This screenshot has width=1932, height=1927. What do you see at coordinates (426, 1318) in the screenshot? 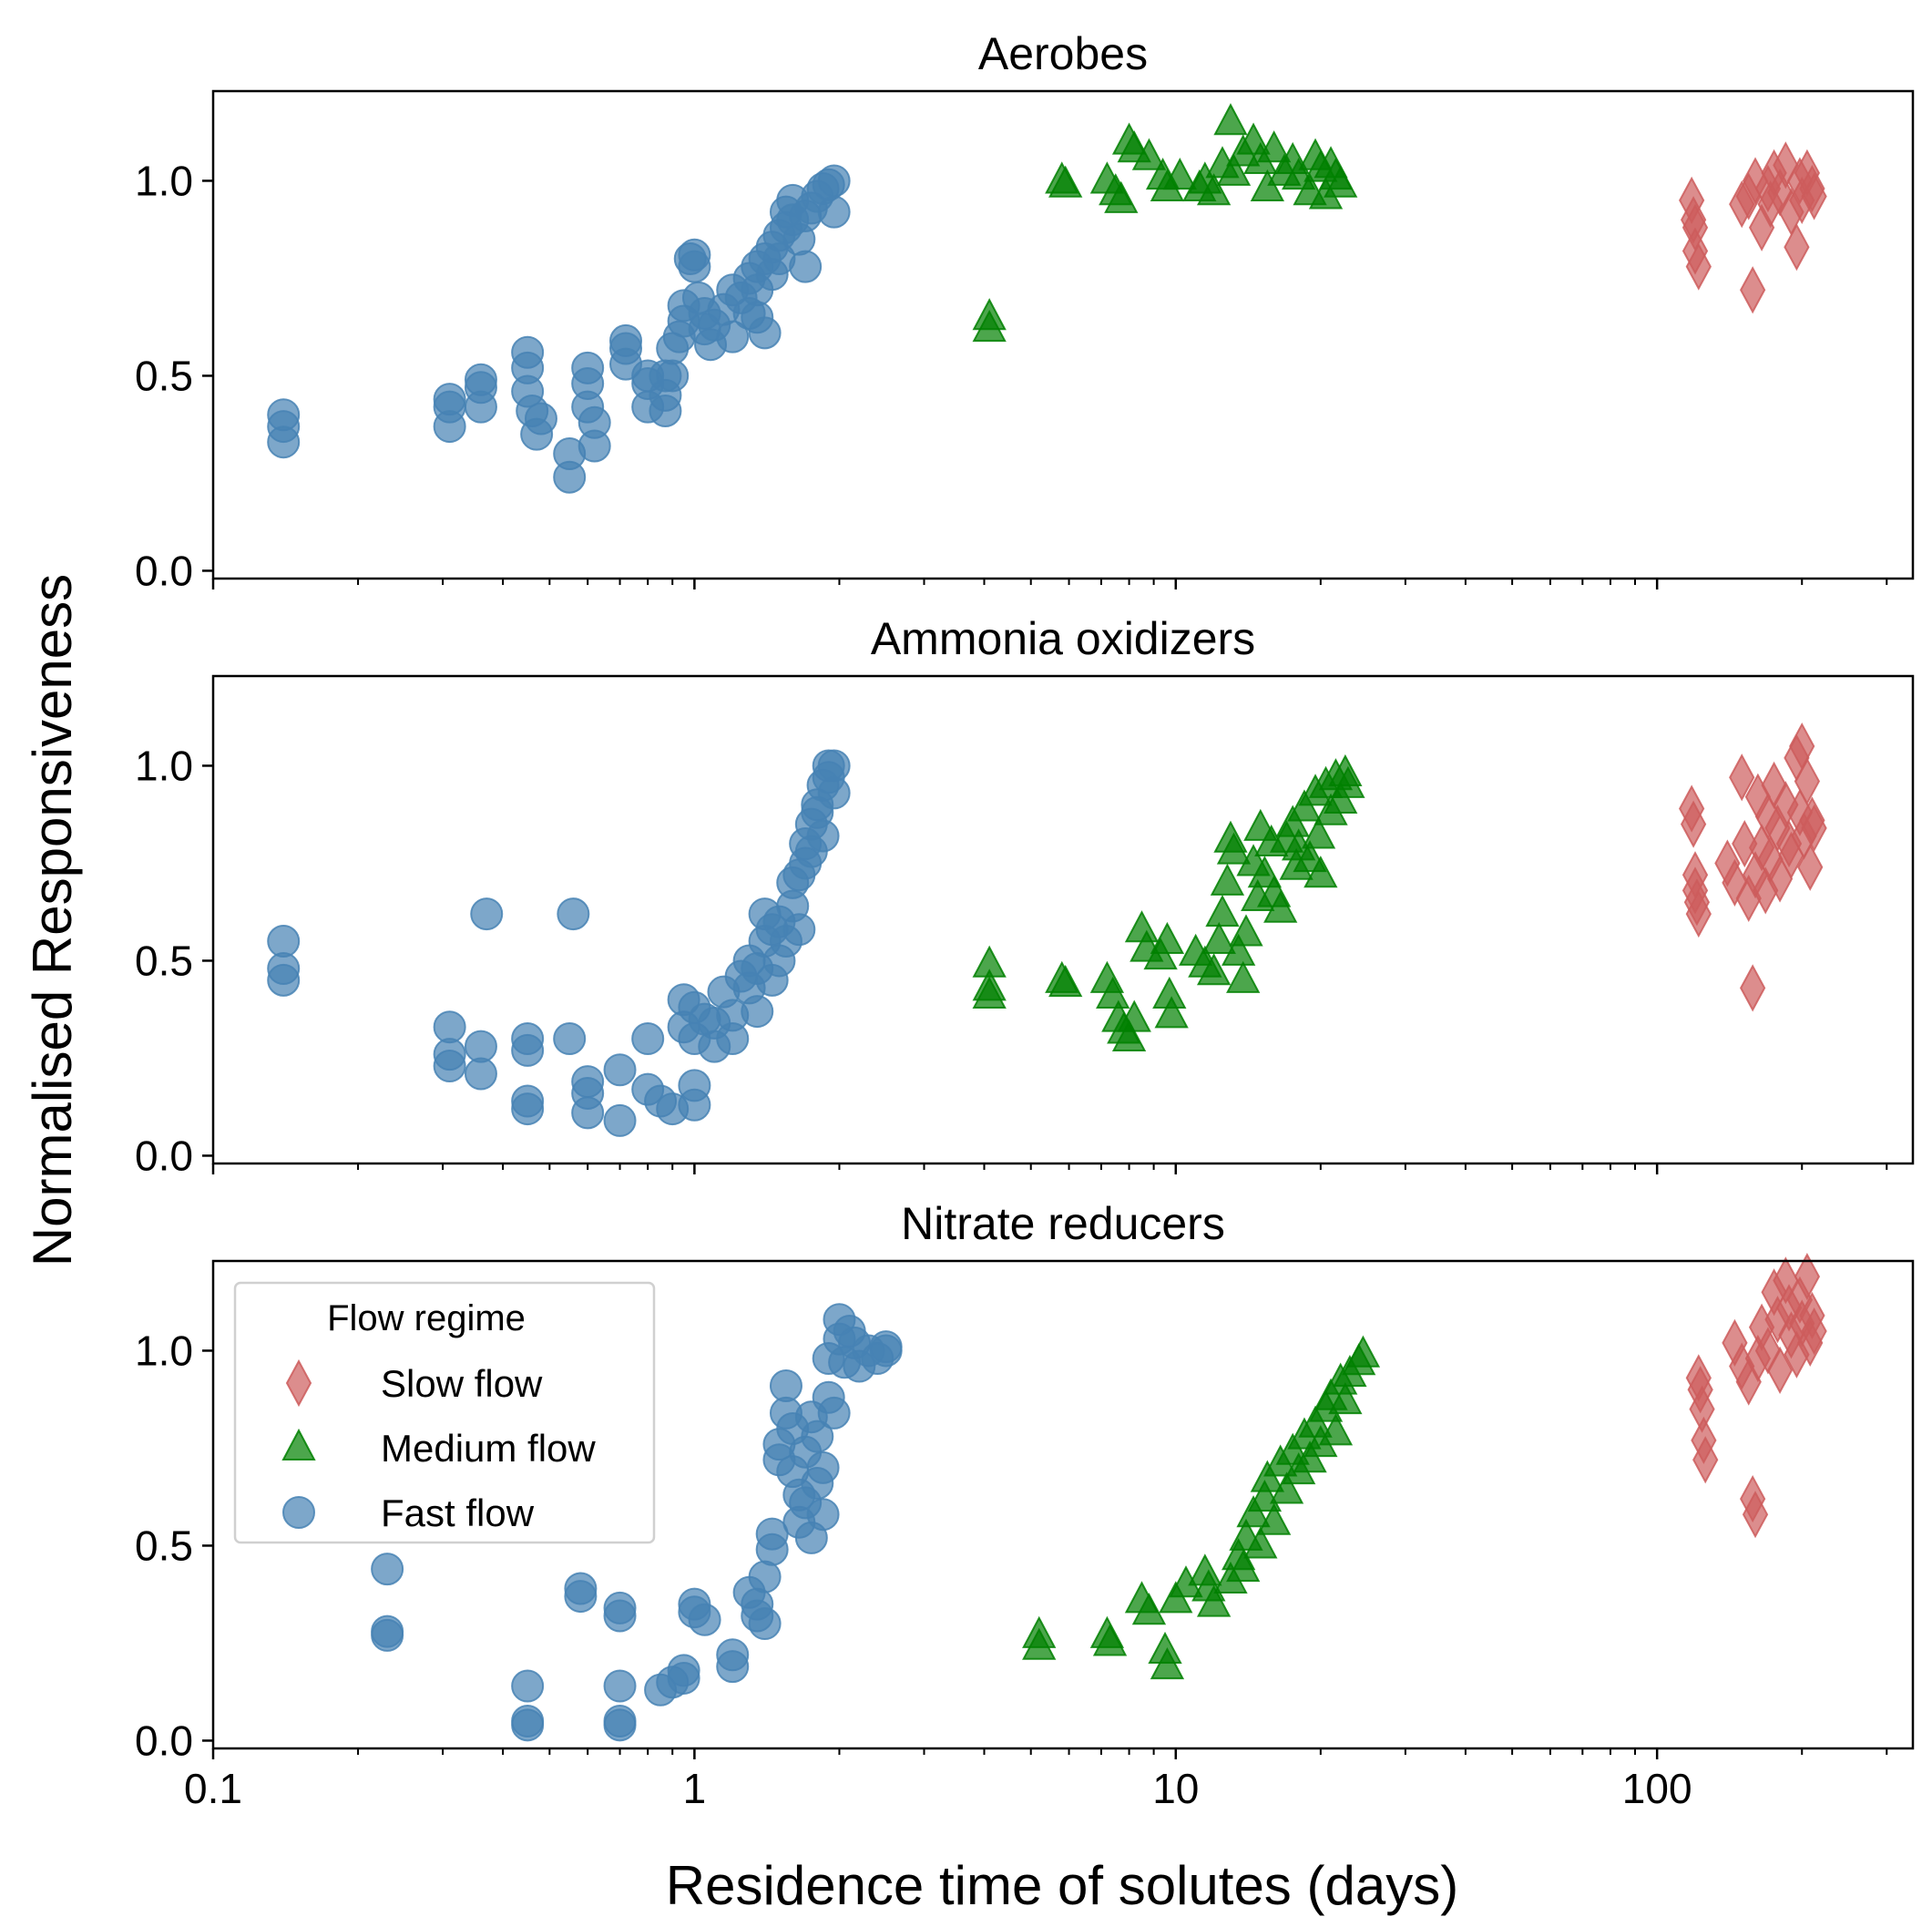
I see `legend-title: Flow regime` at bounding box center [426, 1318].